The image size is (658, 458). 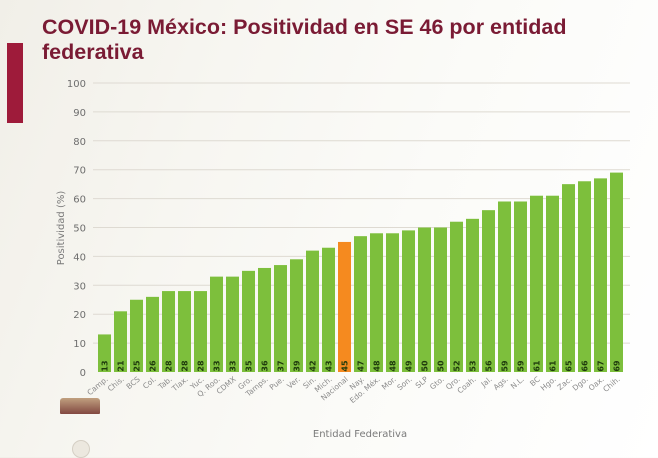 I want to click on bar-national, so click(x=344, y=306).